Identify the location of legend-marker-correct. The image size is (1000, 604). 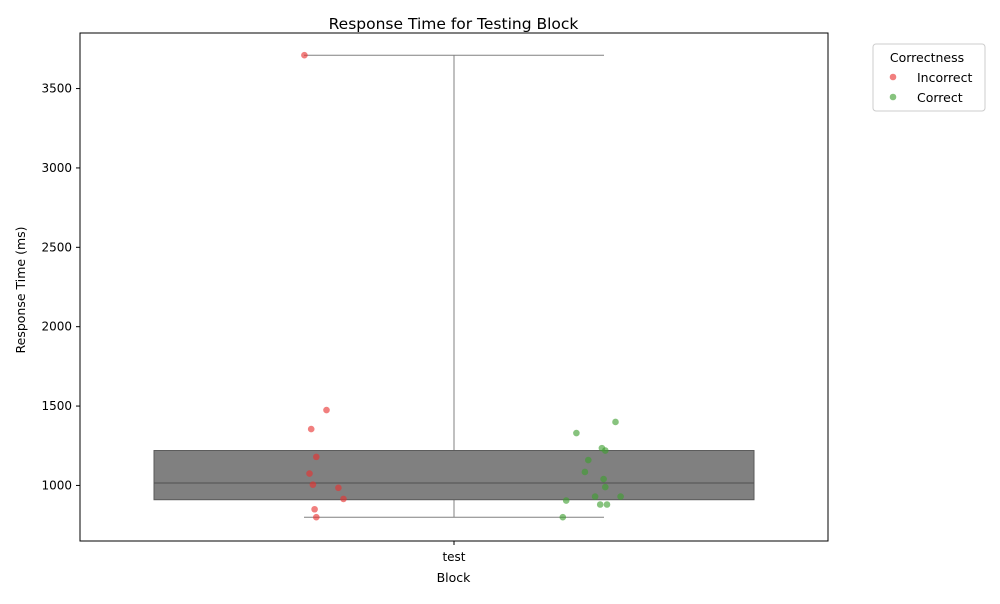
(893, 97).